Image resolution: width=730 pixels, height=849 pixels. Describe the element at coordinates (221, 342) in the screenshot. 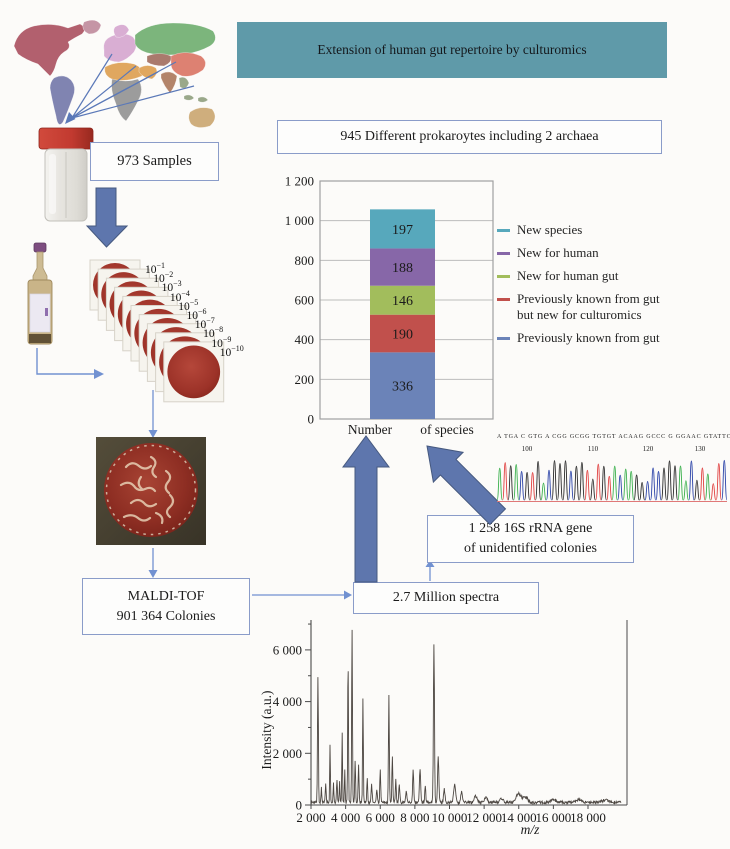

I see `dilution-label: 10−9` at that location.